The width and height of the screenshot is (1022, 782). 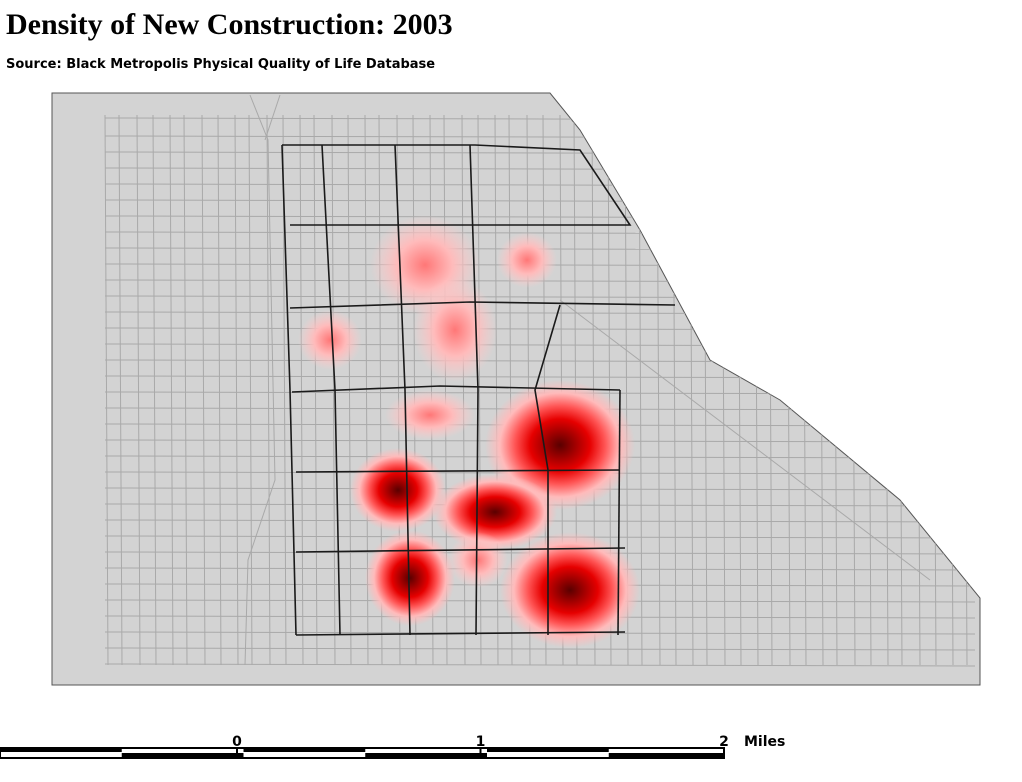 I want to click on map-title: Density of New Construction: 2003, so click(x=229, y=24).